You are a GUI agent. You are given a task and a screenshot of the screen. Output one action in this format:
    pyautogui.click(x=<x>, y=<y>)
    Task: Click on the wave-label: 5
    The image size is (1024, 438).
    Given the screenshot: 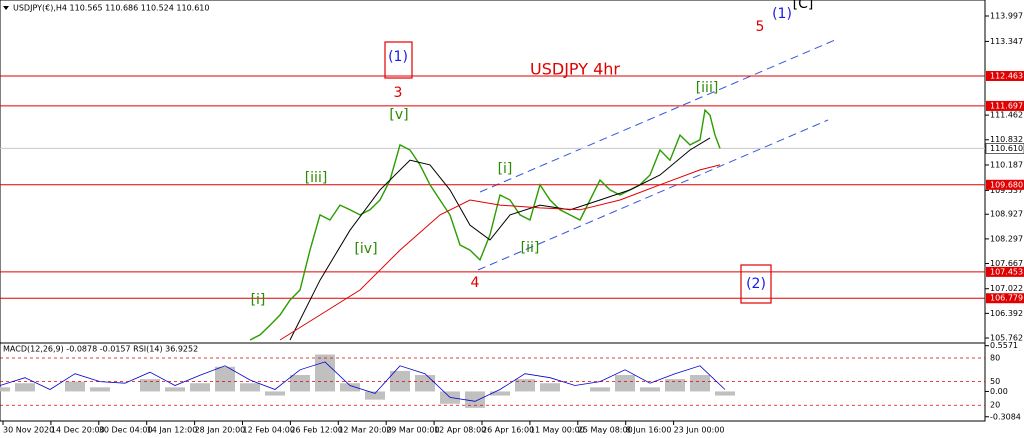 What is the action you would take?
    pyautogui.click(x=760, y=27)
    